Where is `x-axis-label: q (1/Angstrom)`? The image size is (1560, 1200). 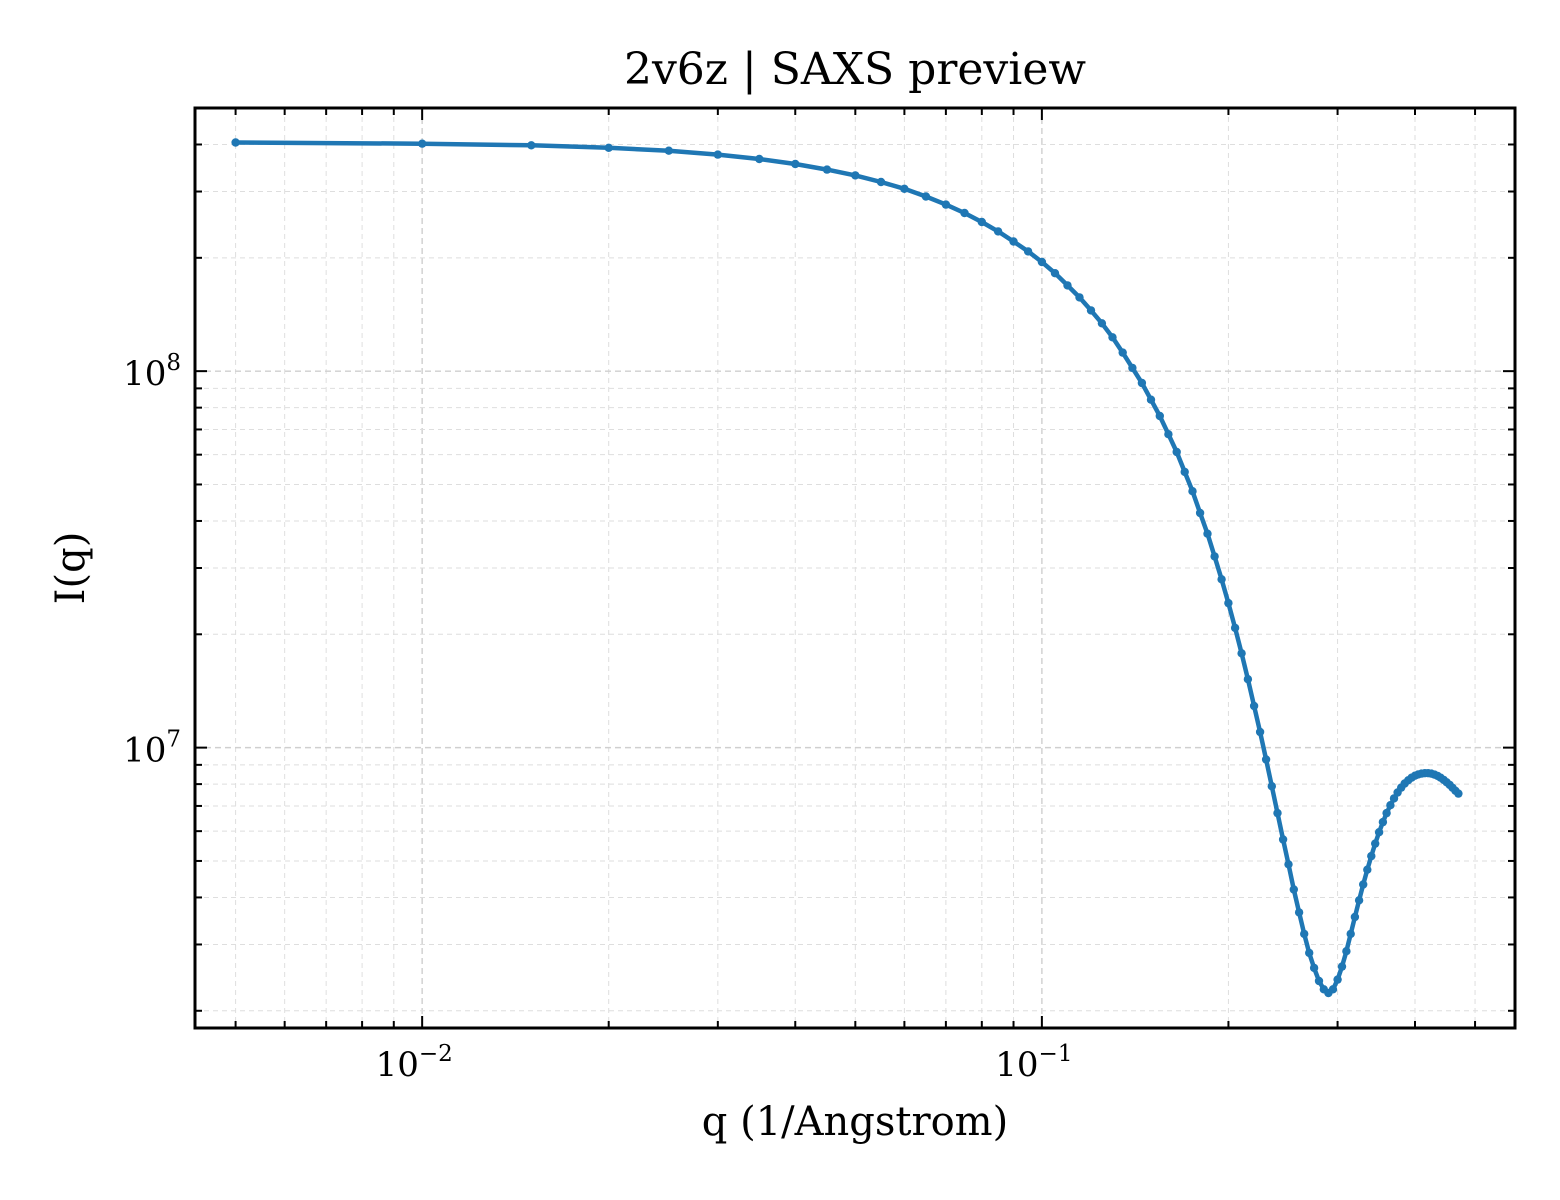
x-axis-label: q (1/Angstrom) is located at coordinates (855, 1122).